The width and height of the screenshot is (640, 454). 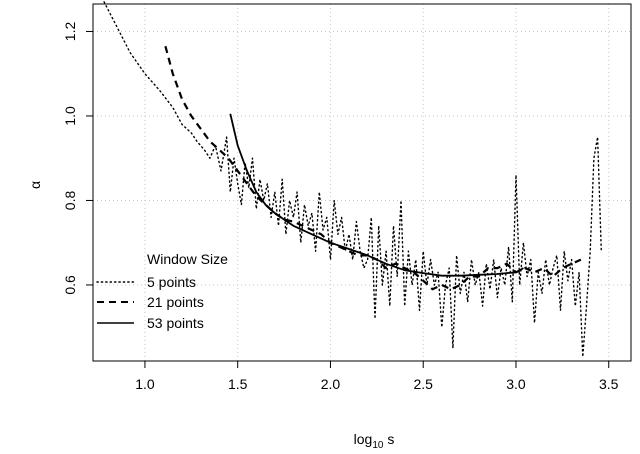 What do you see at coordinates (175, 302) in the screenshot?
I see `legend-label-21-points: 21 points` at bounding box center [175, 302].